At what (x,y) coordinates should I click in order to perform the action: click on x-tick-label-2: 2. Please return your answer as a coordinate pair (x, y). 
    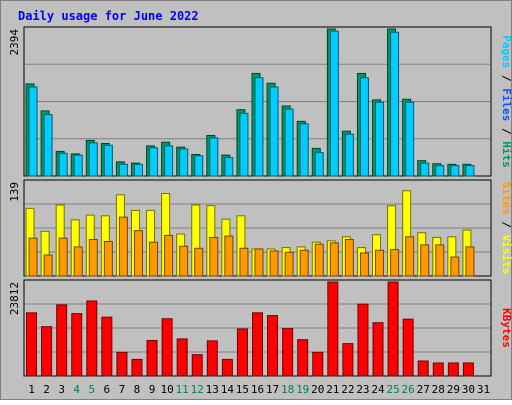
    Looking at the image, I should click on (46, 389).